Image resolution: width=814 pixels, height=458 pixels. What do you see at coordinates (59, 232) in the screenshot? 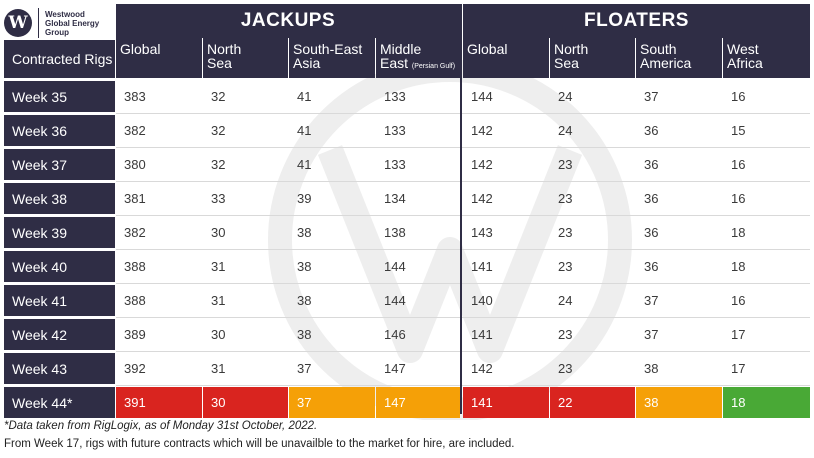
I see `row-label: Week 39` at bounding box center [59, 232].